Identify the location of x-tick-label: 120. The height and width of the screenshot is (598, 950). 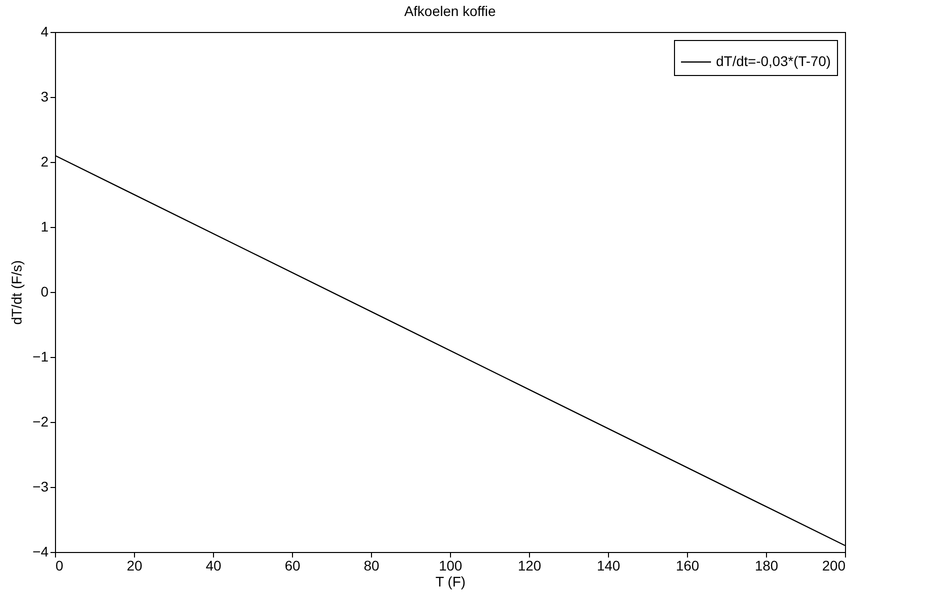
(530, 566).